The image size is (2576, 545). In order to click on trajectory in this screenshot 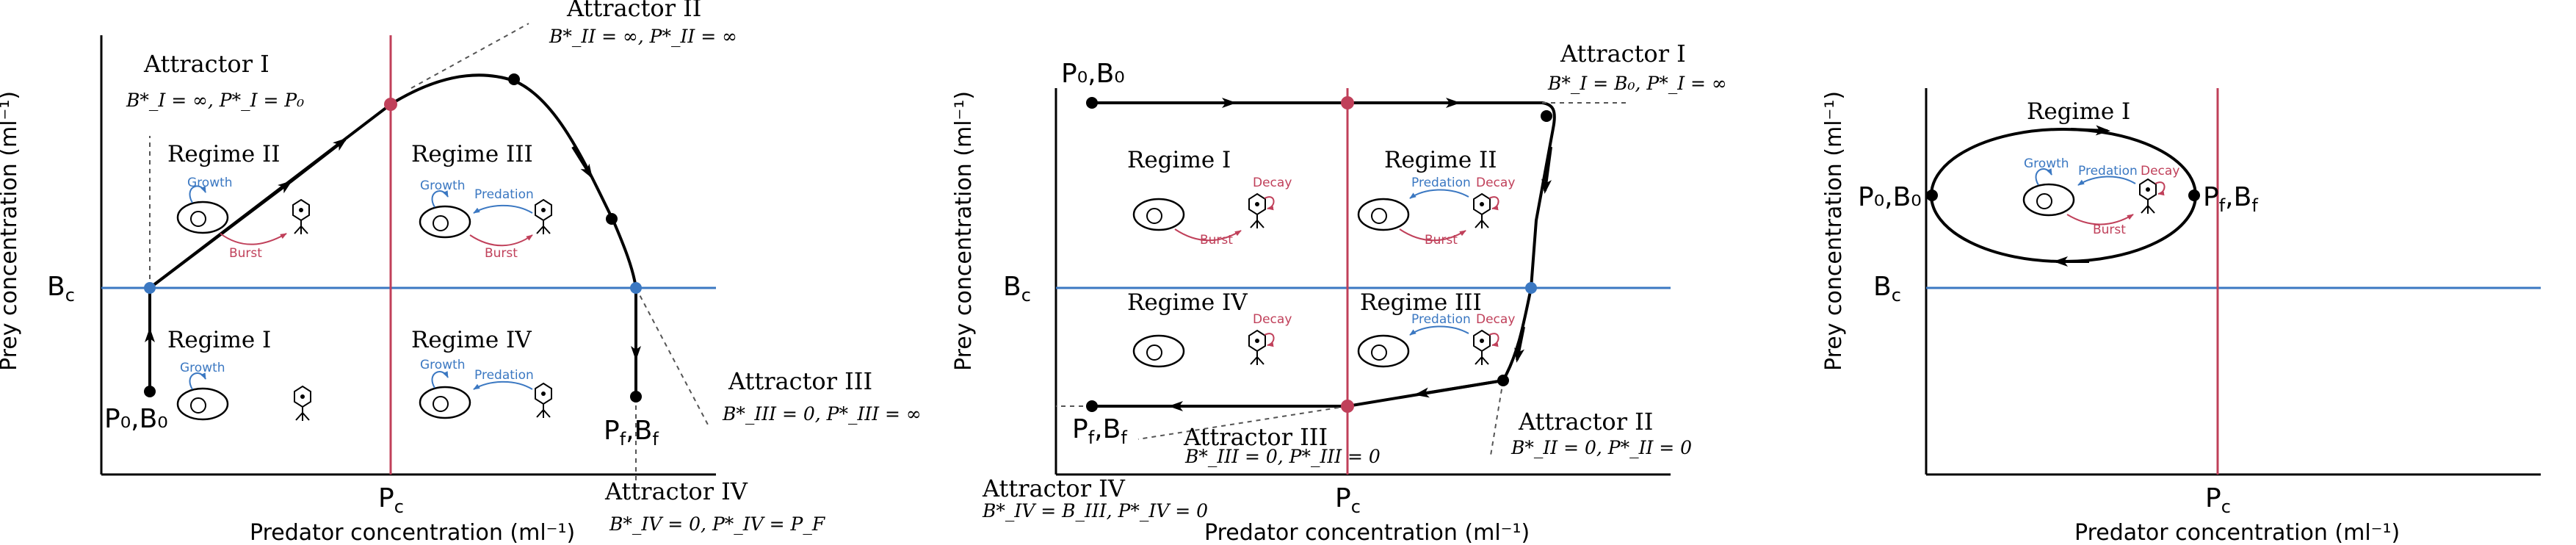, I will do `click(392, 235)`.